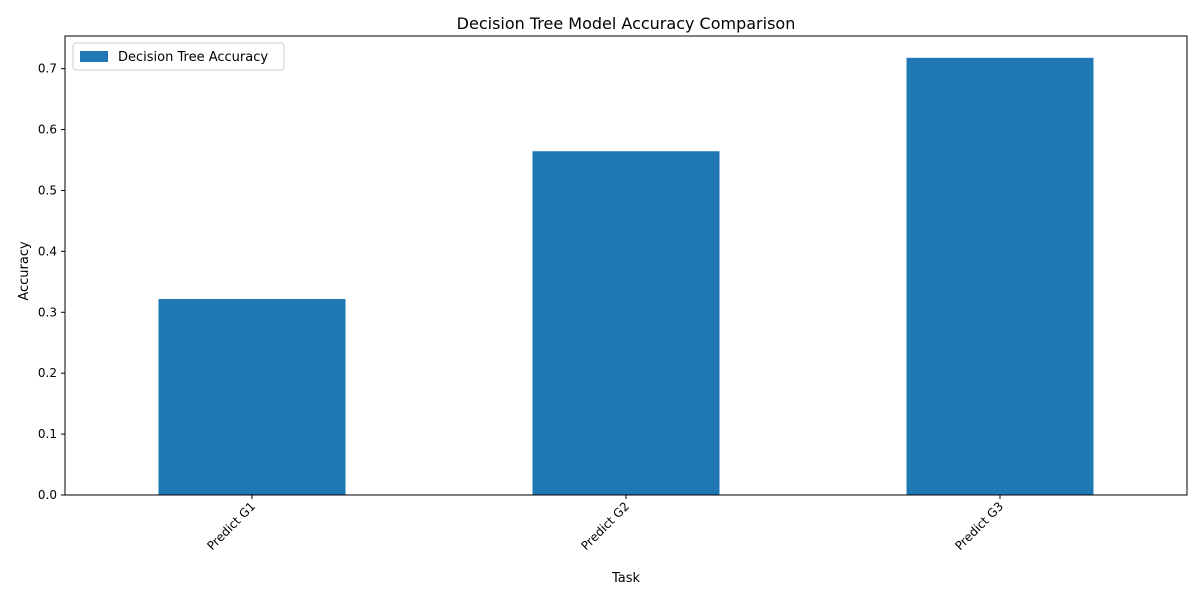 The image size is (1200, 604). What do you see at coordinates (47, 251) in the screenshot?
I see `y-tick-label: 0.4` at bounding box center [47, 251].